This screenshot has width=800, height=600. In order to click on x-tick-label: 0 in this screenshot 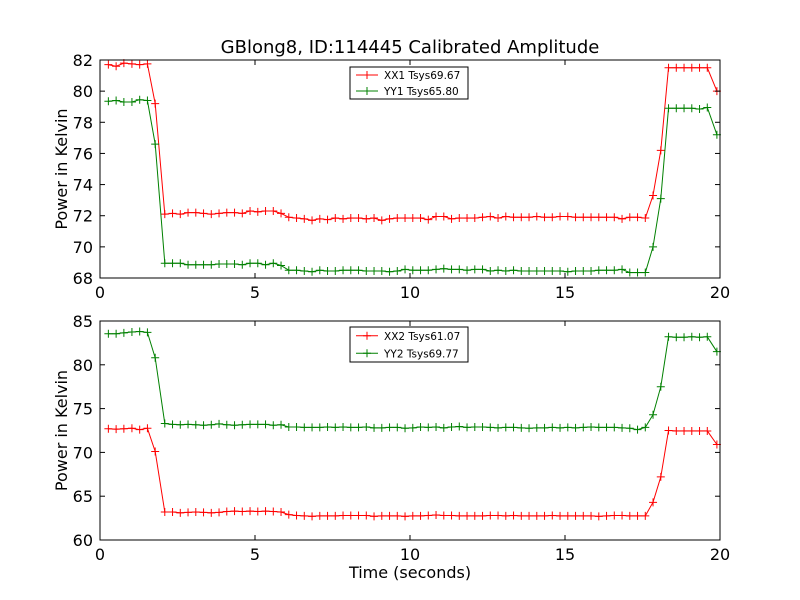, I will do `click(100, 554)`.